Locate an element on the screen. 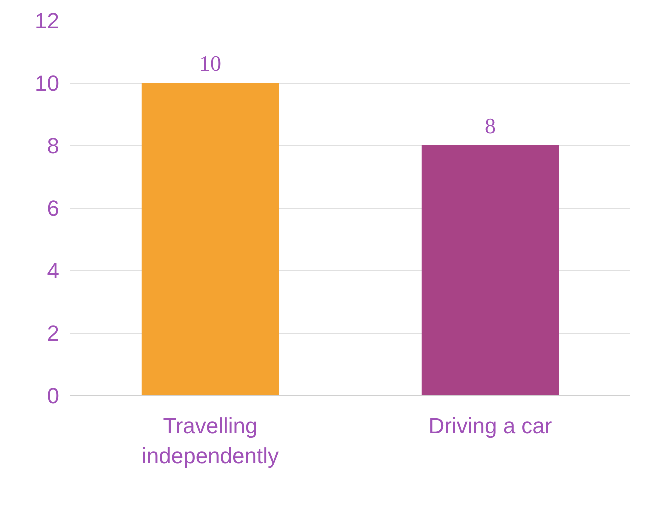 This screenshot has height=509, width=646. y-tick-label: 4 is located at coordinates (53, 271).